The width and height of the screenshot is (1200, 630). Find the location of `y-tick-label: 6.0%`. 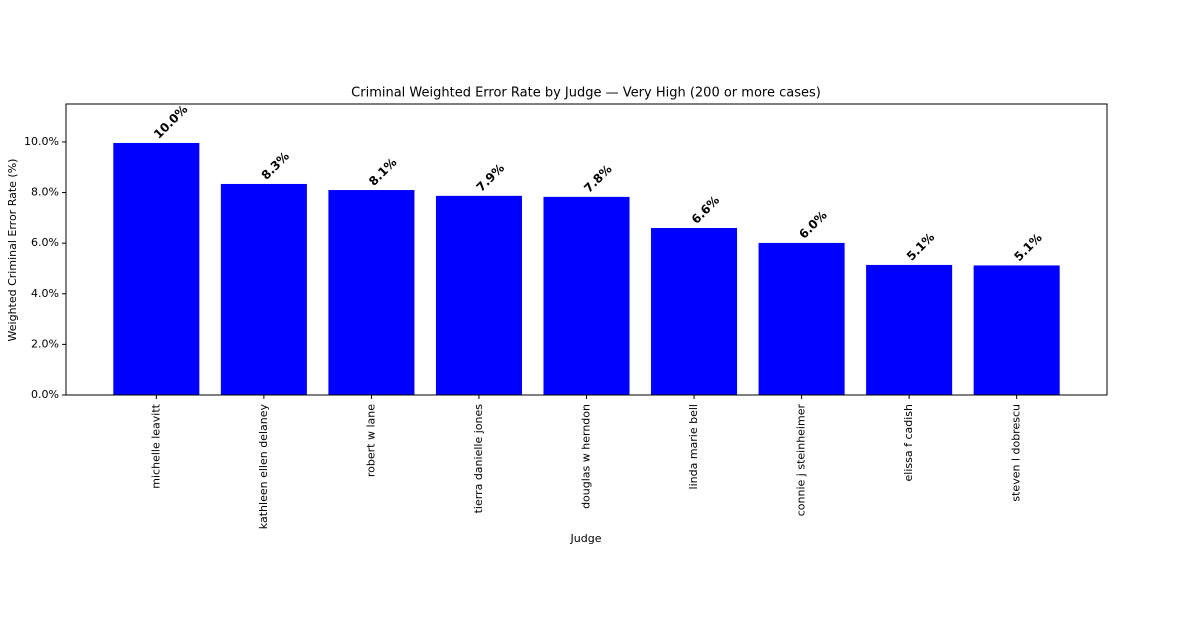

y-tick-label: 6.0% is located at coordinates (45, 242).